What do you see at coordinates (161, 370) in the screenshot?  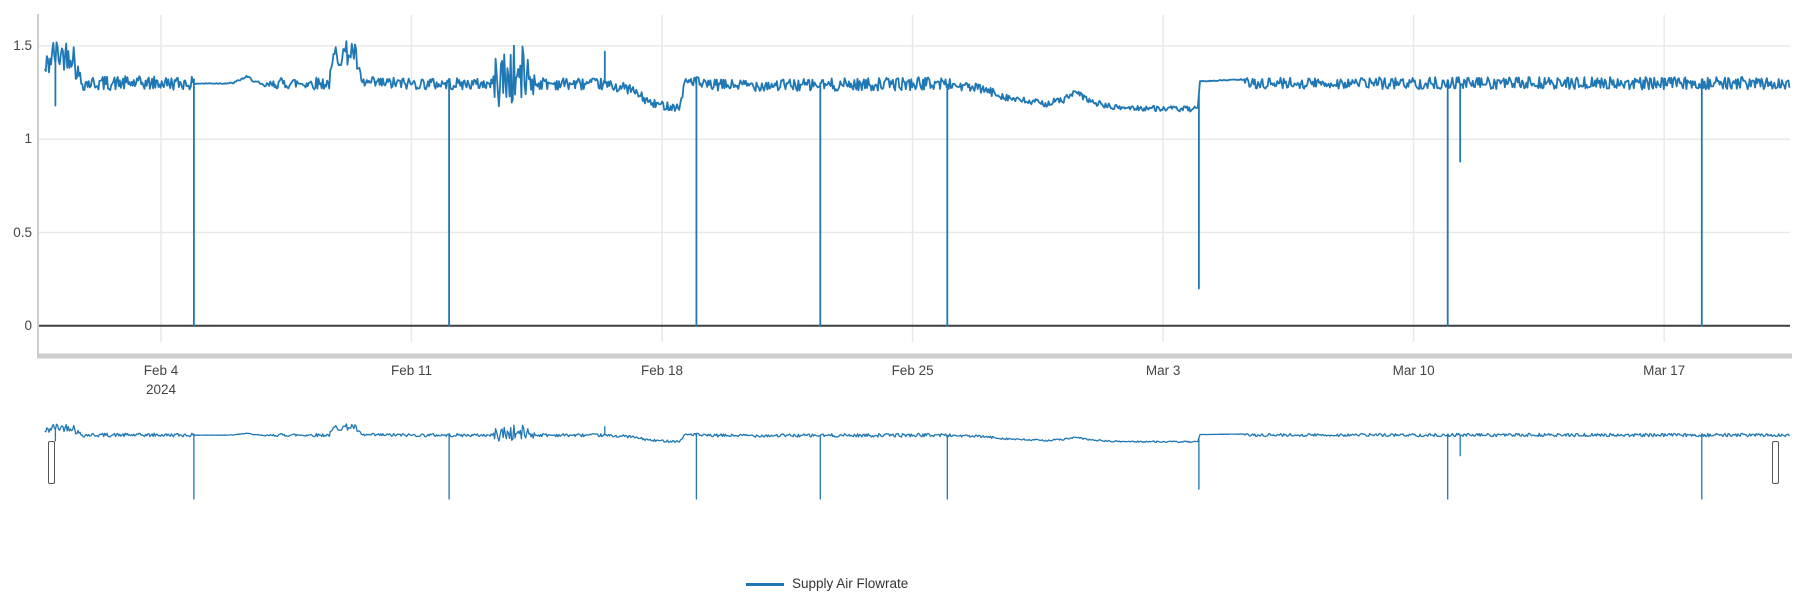 I see `x-tick-label: Feb 4` at bounding box center [161, 370].